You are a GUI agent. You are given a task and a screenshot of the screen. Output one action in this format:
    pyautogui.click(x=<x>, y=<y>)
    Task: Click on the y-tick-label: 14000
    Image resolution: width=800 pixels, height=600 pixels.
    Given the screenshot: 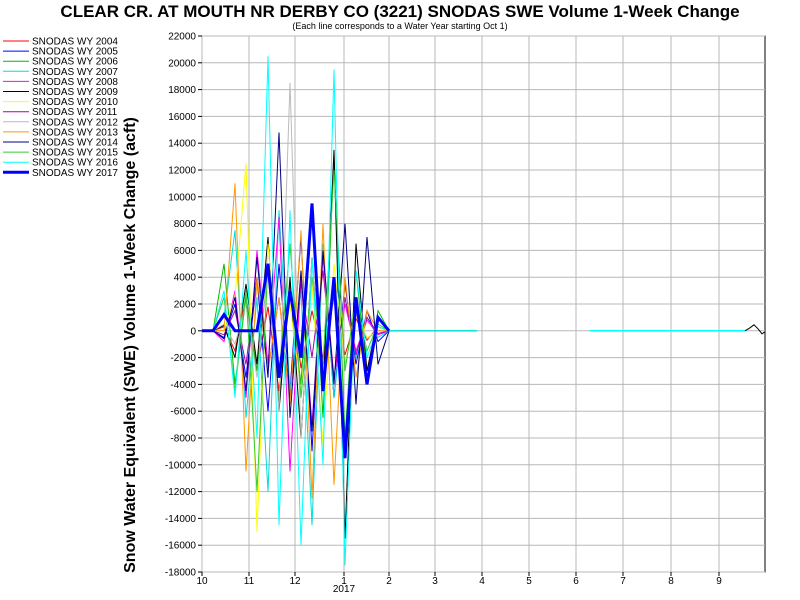 What is the action you would take?
    pyautogui.click(x=182, y=144)
    